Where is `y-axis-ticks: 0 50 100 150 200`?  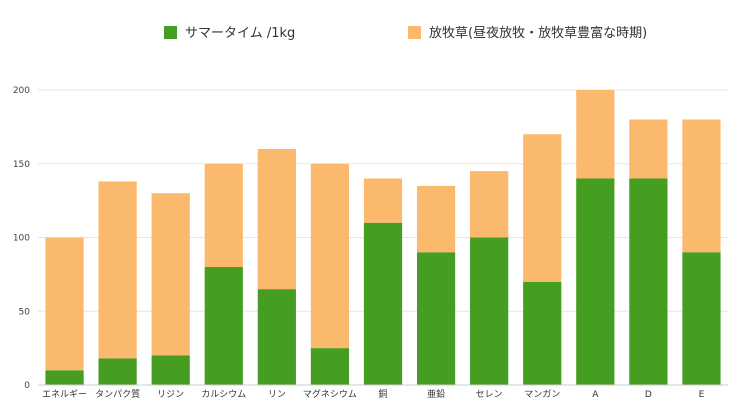 y-axis-ticks: 0 50 100 150 200 is located at coordinates (21, 238).